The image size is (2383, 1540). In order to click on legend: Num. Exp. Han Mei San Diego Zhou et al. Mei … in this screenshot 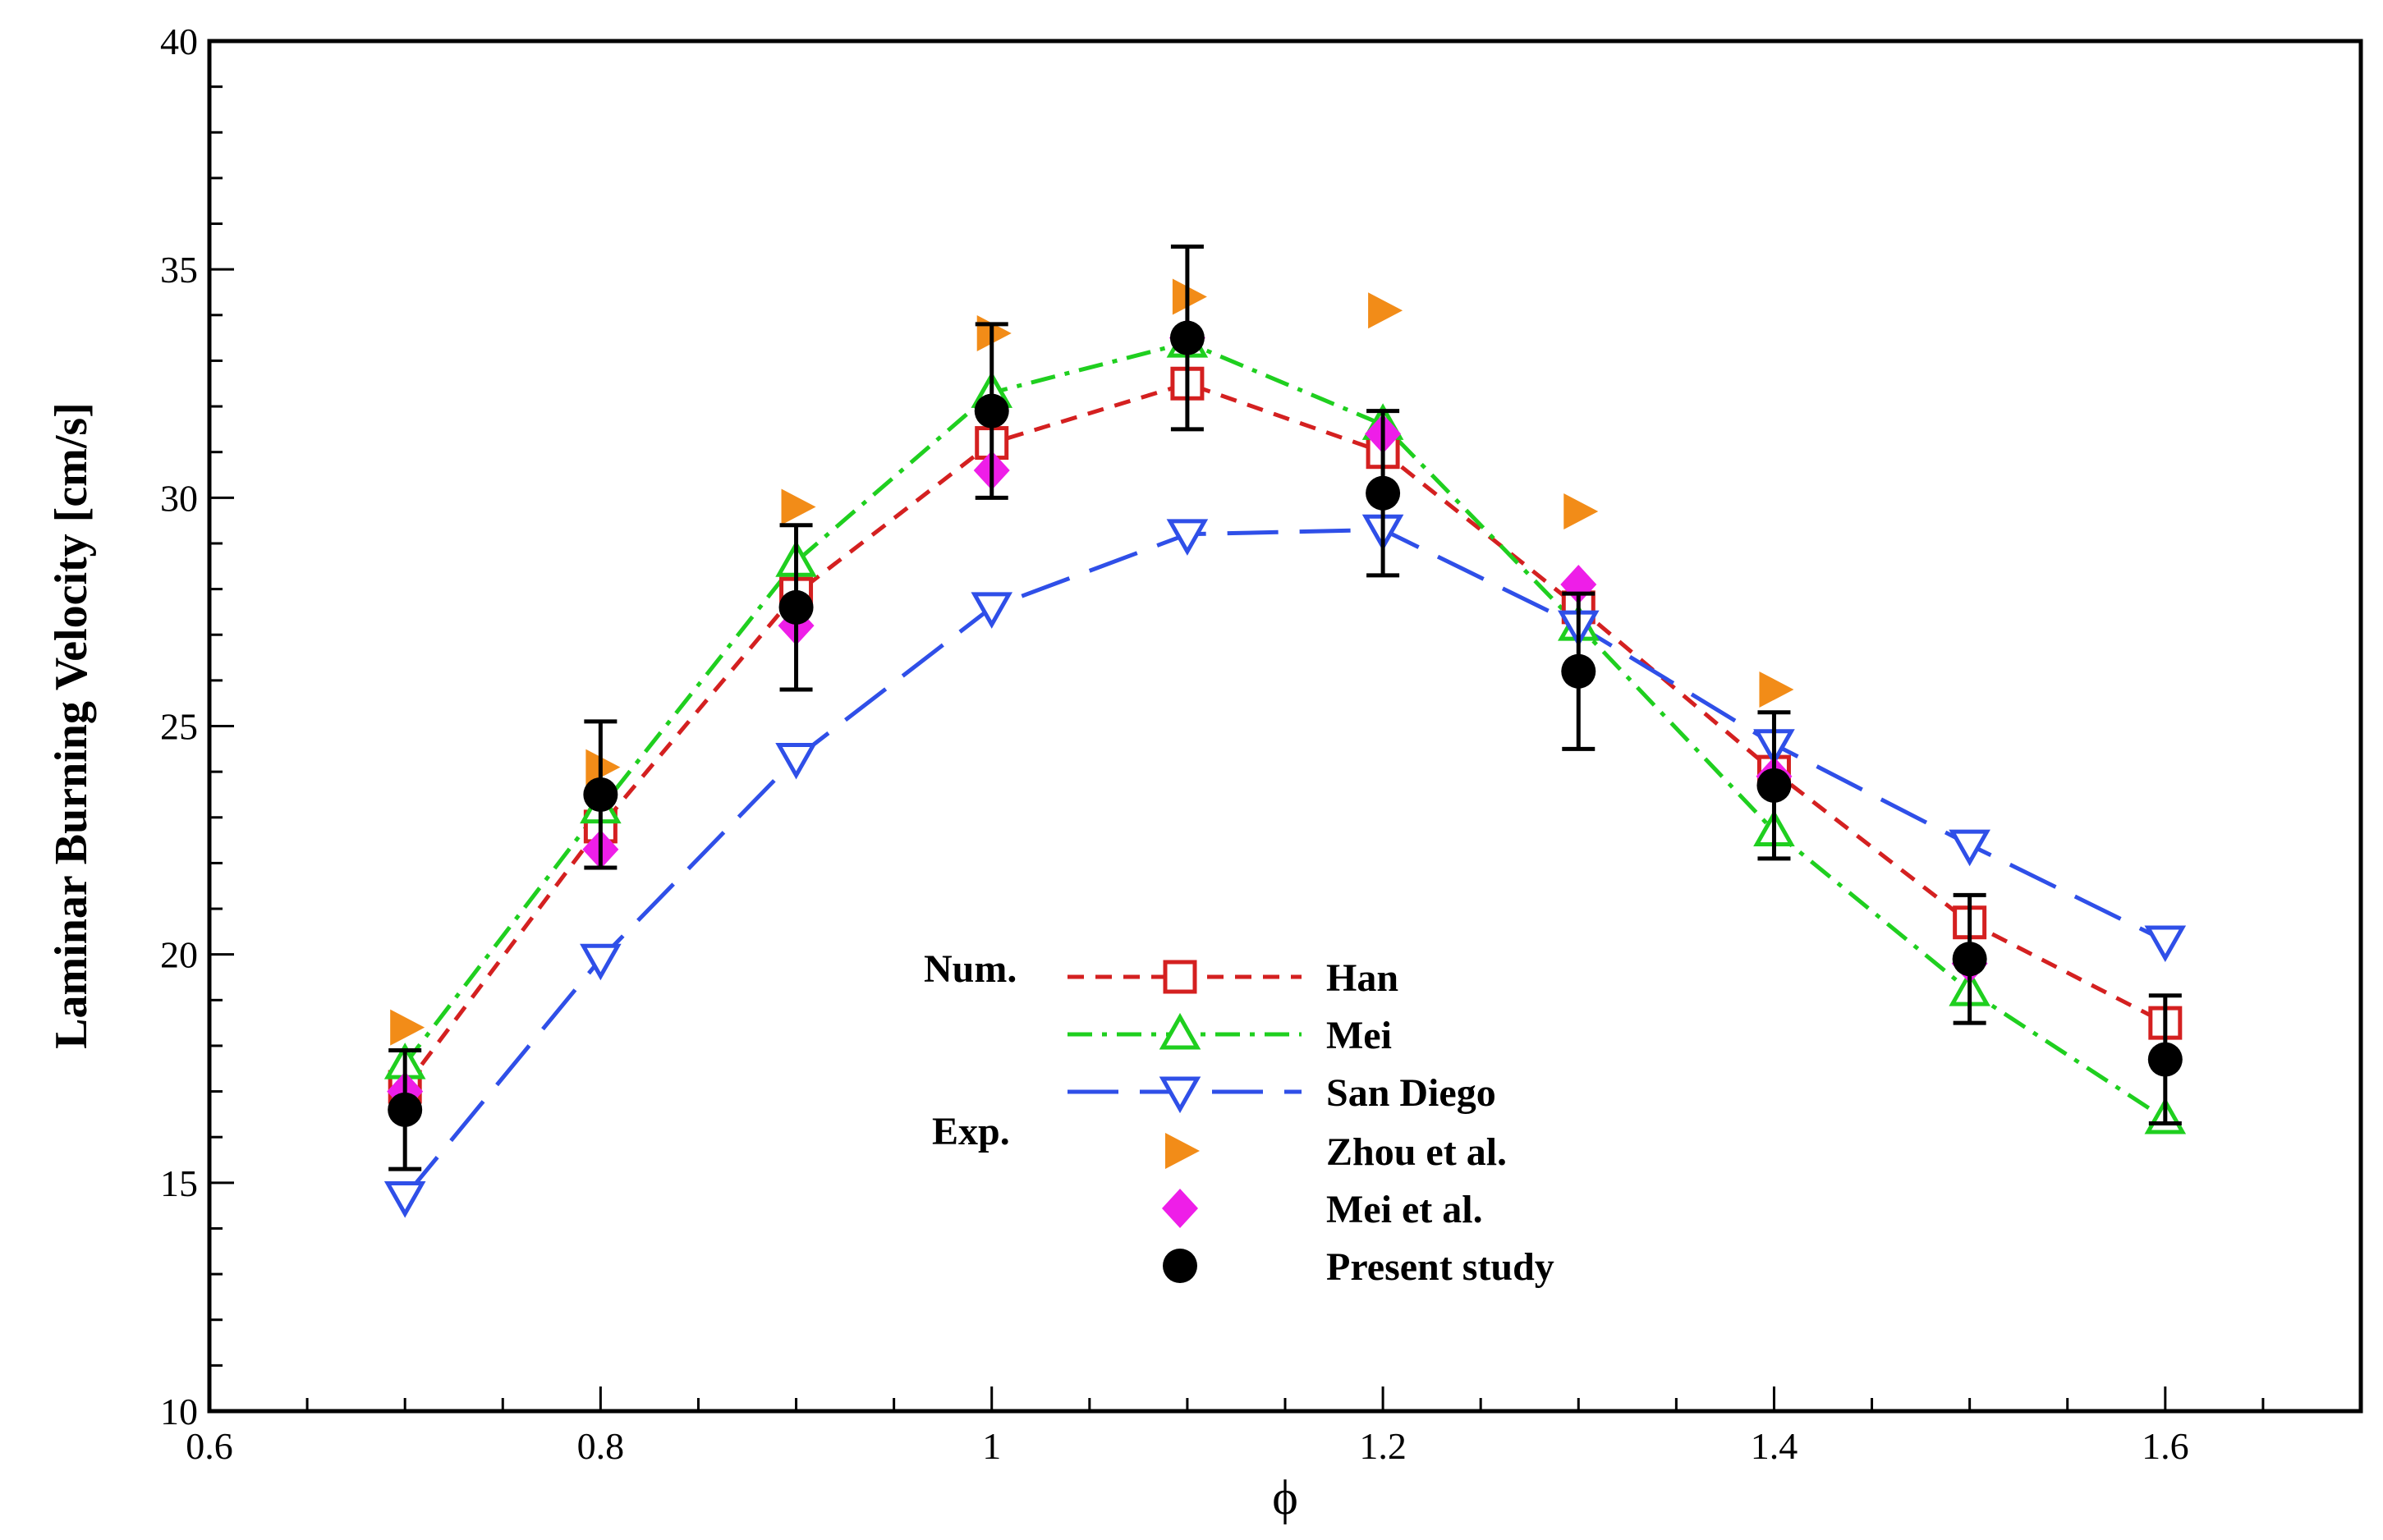, I will do `click(1239, 1118)`.